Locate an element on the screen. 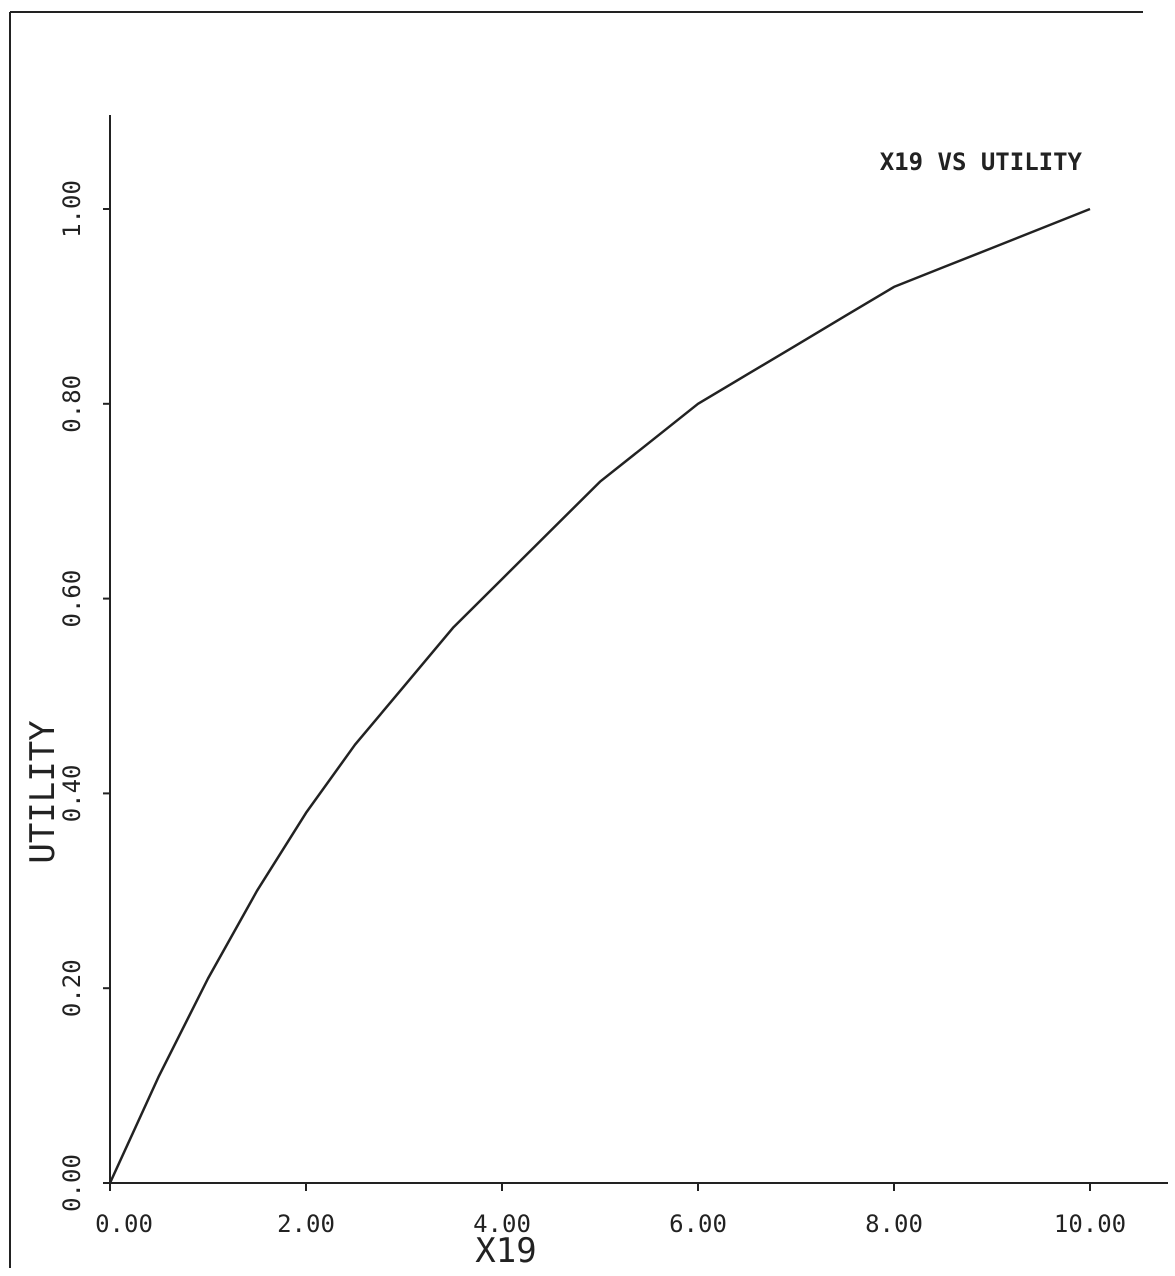 Image resolution: width=1175 pixels, height=1276 pixels. y-axis-title: UTILITY is located at coordinates (43, 791).